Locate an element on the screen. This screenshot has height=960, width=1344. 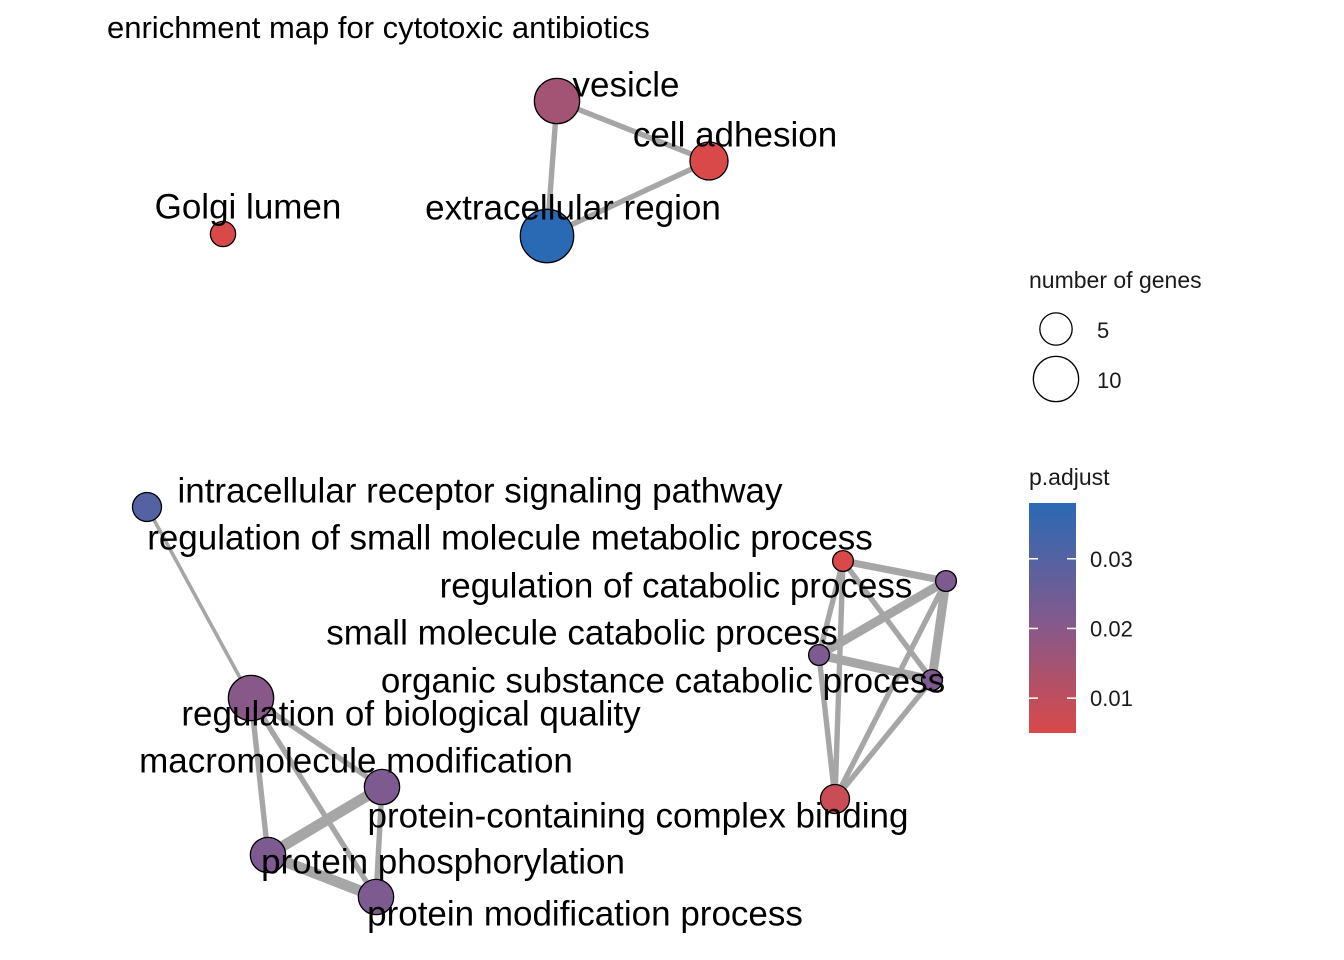
node-label-protein_phosphorylation: protein phosphorylation is located at coordinates (443, 861).